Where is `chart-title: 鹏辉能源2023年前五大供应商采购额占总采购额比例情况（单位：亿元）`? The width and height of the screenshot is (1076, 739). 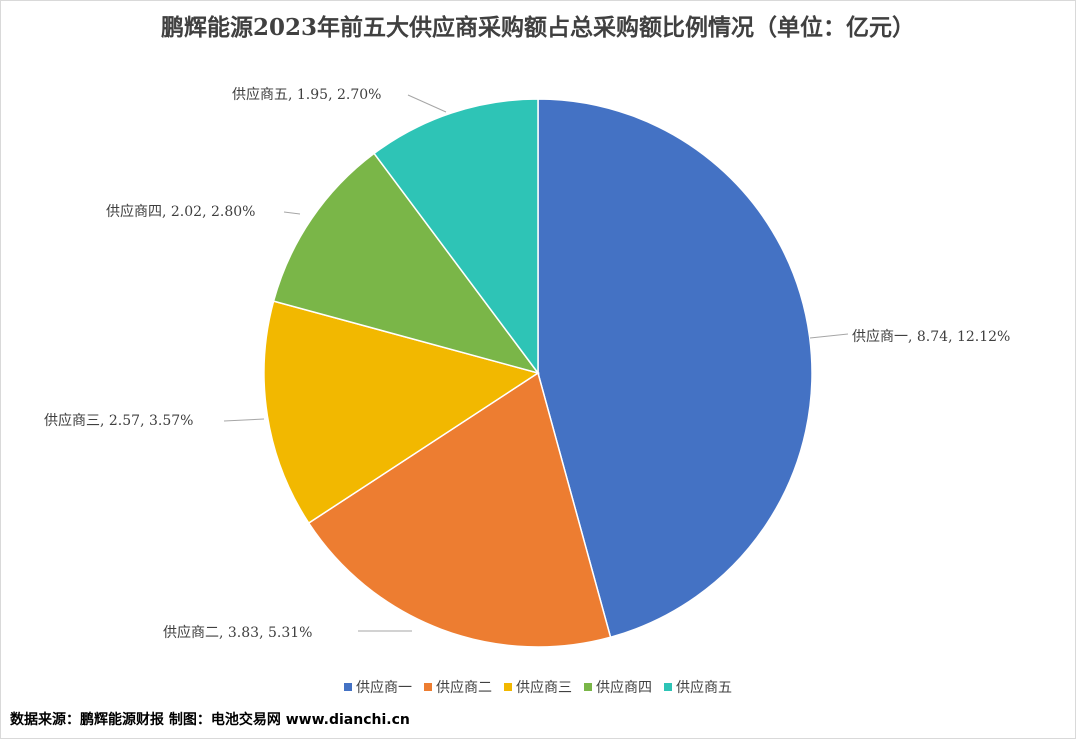 chart-title: 鹏辉能源2023年前五大供应商采购额占总采购额比例情况（单位：亿元） is located at coordinates (537, 27).